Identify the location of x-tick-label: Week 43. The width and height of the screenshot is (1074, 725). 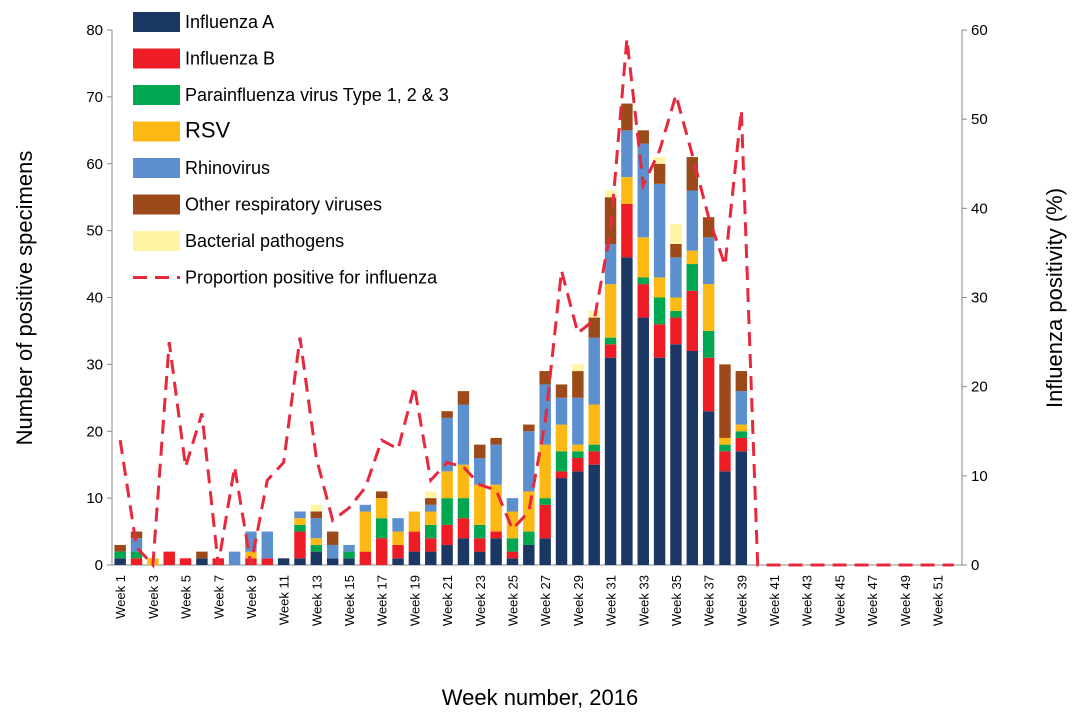
(807, 600).